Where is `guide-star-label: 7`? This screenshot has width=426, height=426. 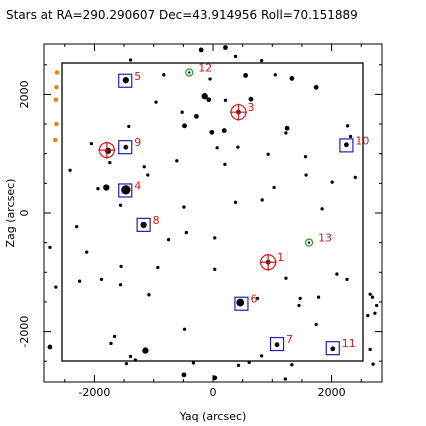
guide-star-label: 7 is located at coordinates (289, 339).